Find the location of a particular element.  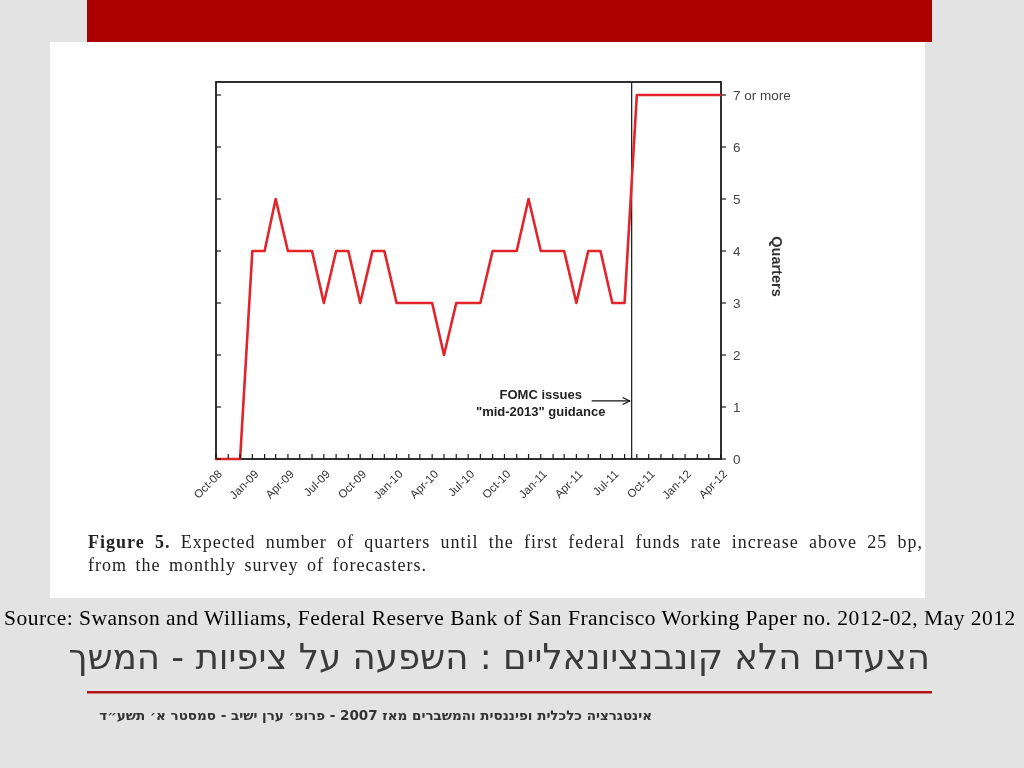

text: הצעדים הלא קונבנציונאליים : השפעה על ציפיות - המשך is located at coordinates (499, 656).